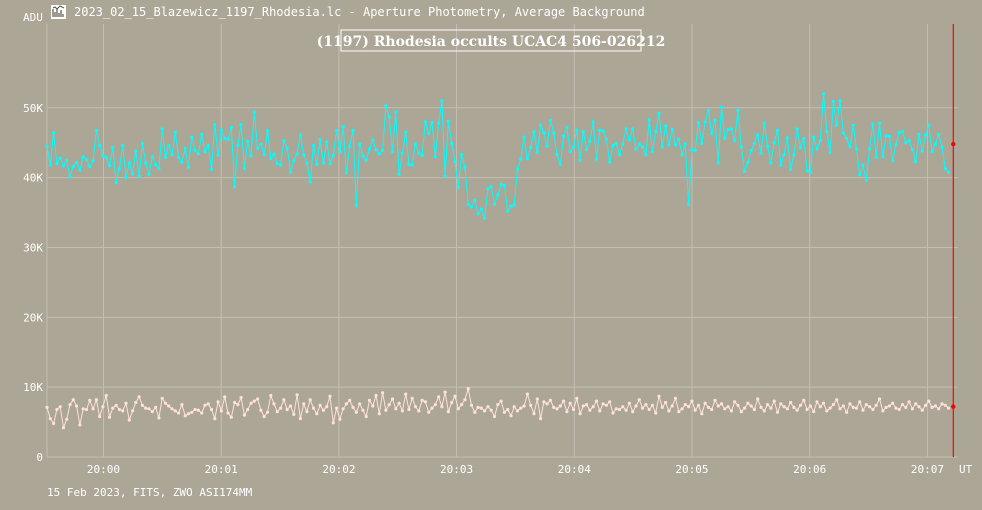 Image resolution: width=982 pixels, height=510 pixels. What do you see at coordinates (953, 240) in the screenshot?
I see `time-cursor` at bounding box center [953, 240].